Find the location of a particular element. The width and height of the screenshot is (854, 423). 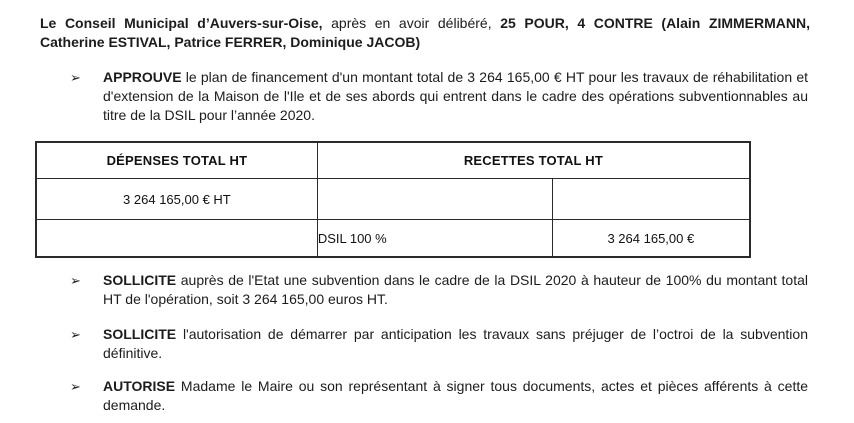

table-header-recettes: RECETTES TOTAL HT is located at coordinates (533, 160).